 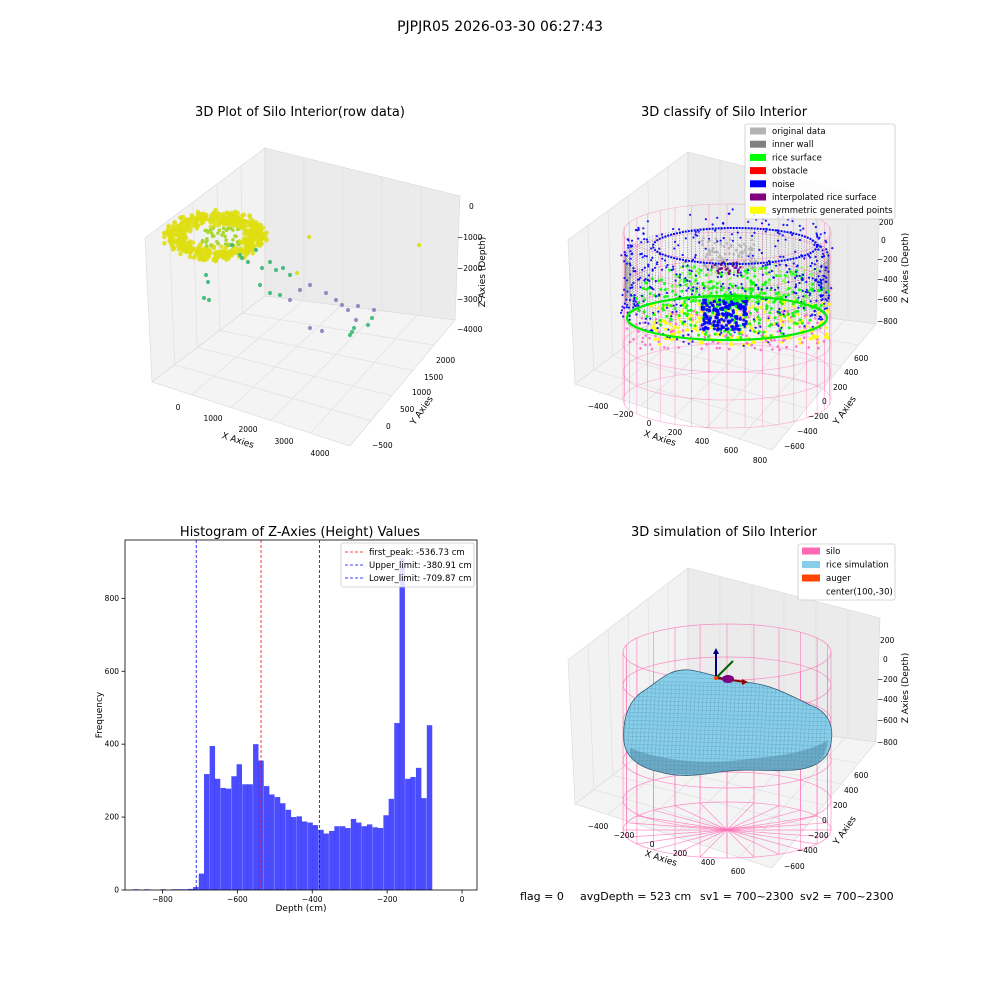 What do you see at coordinates (783, 185) in the screenshot?
I see `legend-label: noise` at bounding box center [783, 185].